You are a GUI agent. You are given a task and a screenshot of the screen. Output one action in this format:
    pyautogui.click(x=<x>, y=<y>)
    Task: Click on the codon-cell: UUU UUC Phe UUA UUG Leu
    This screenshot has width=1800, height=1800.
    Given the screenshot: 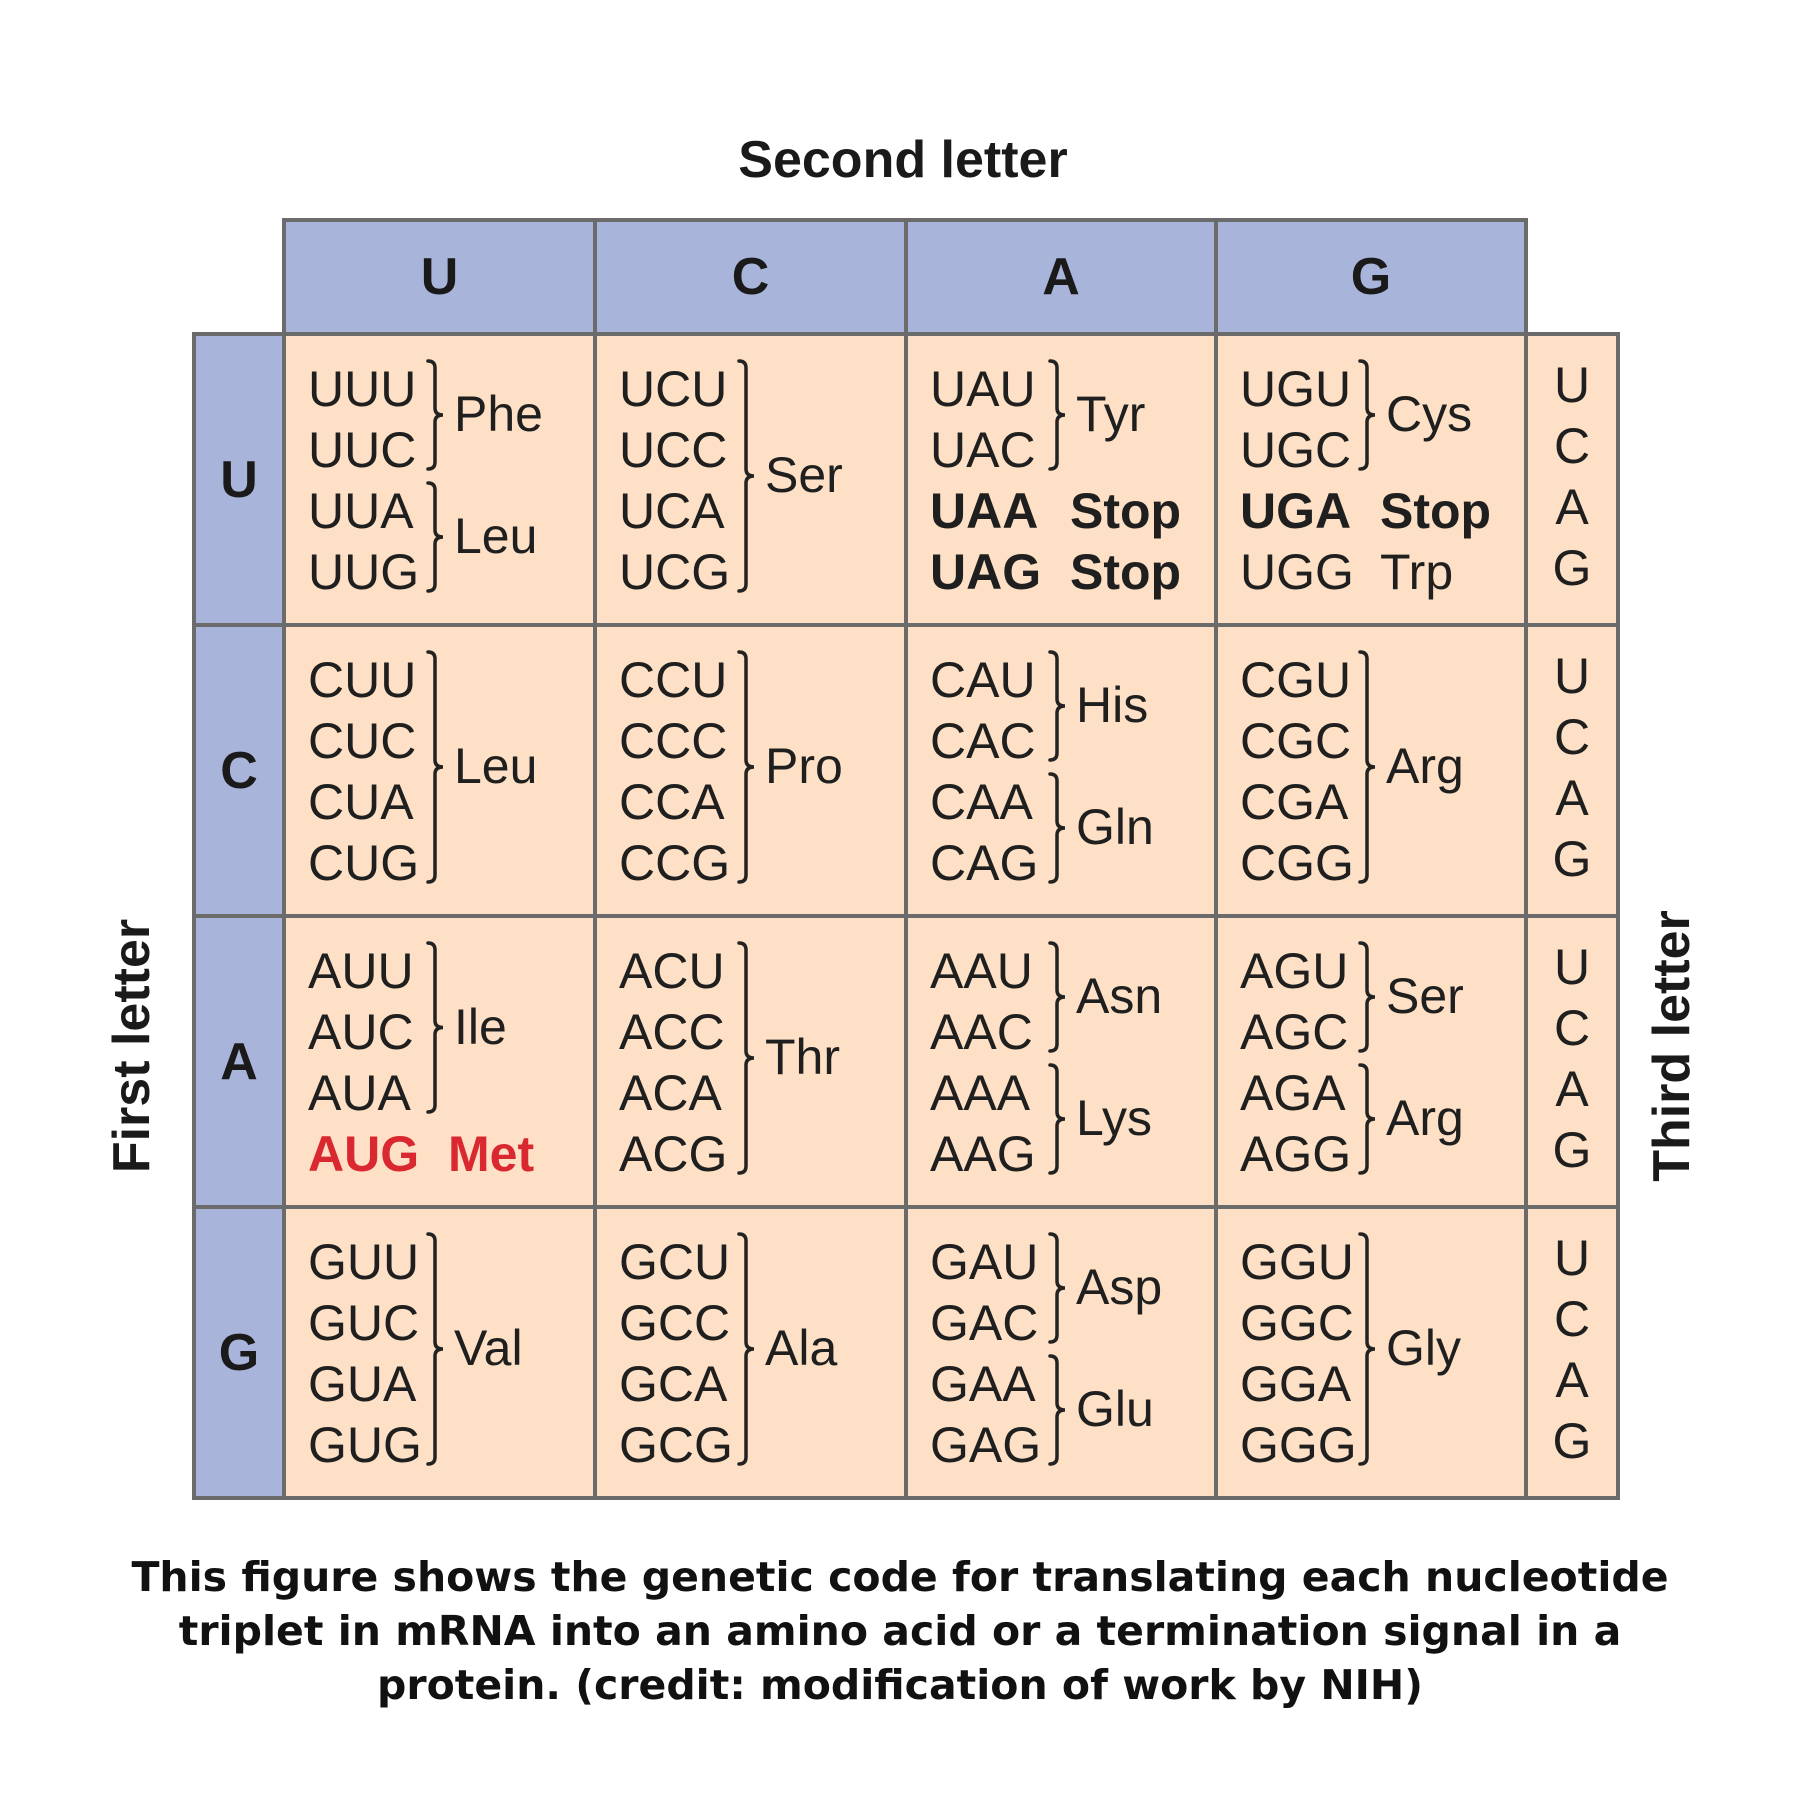 What is the action you would take?
    pyautogui.click(x=439, y=479)
    